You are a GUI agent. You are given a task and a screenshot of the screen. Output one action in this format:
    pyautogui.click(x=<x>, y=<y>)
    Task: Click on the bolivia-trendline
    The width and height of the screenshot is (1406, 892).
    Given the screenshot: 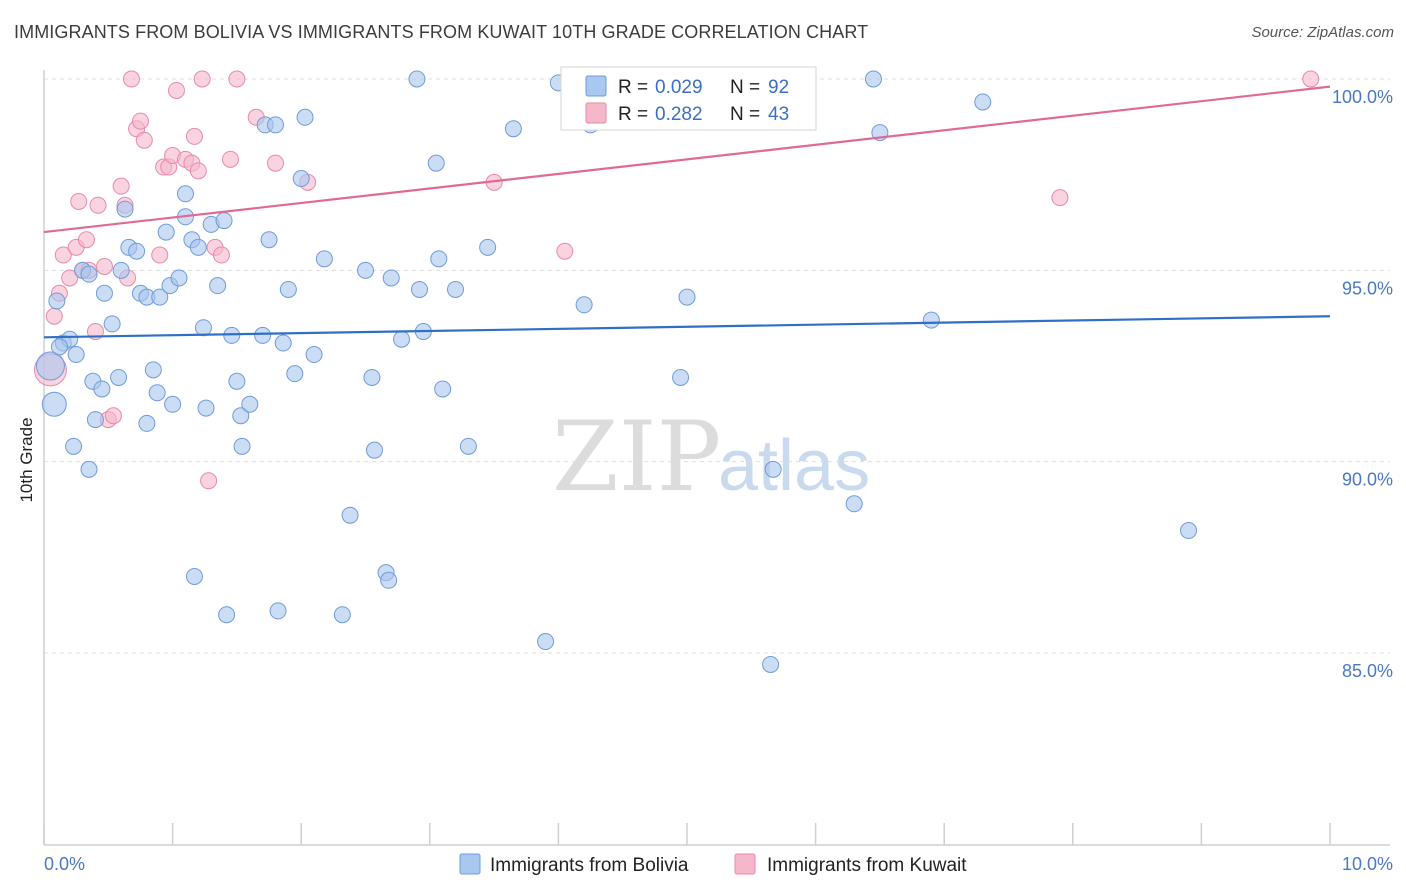 What is the action you would take?
    pyautogui.click(x=687, y=327)
    